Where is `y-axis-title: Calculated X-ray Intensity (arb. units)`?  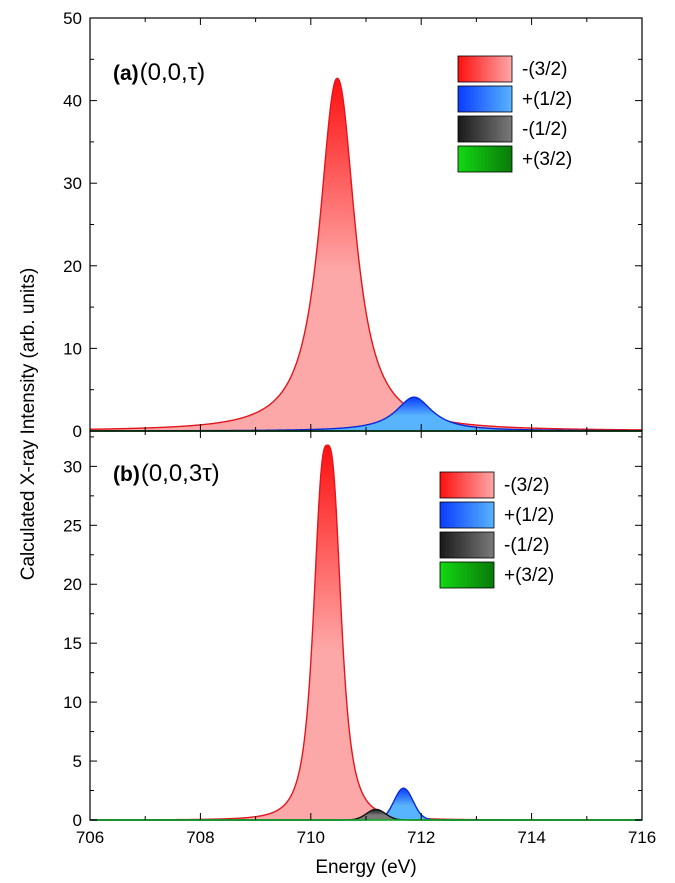 y-axis-title: Calculated X-ray Intensity (arb. units) is located at coordinates (28, 424).